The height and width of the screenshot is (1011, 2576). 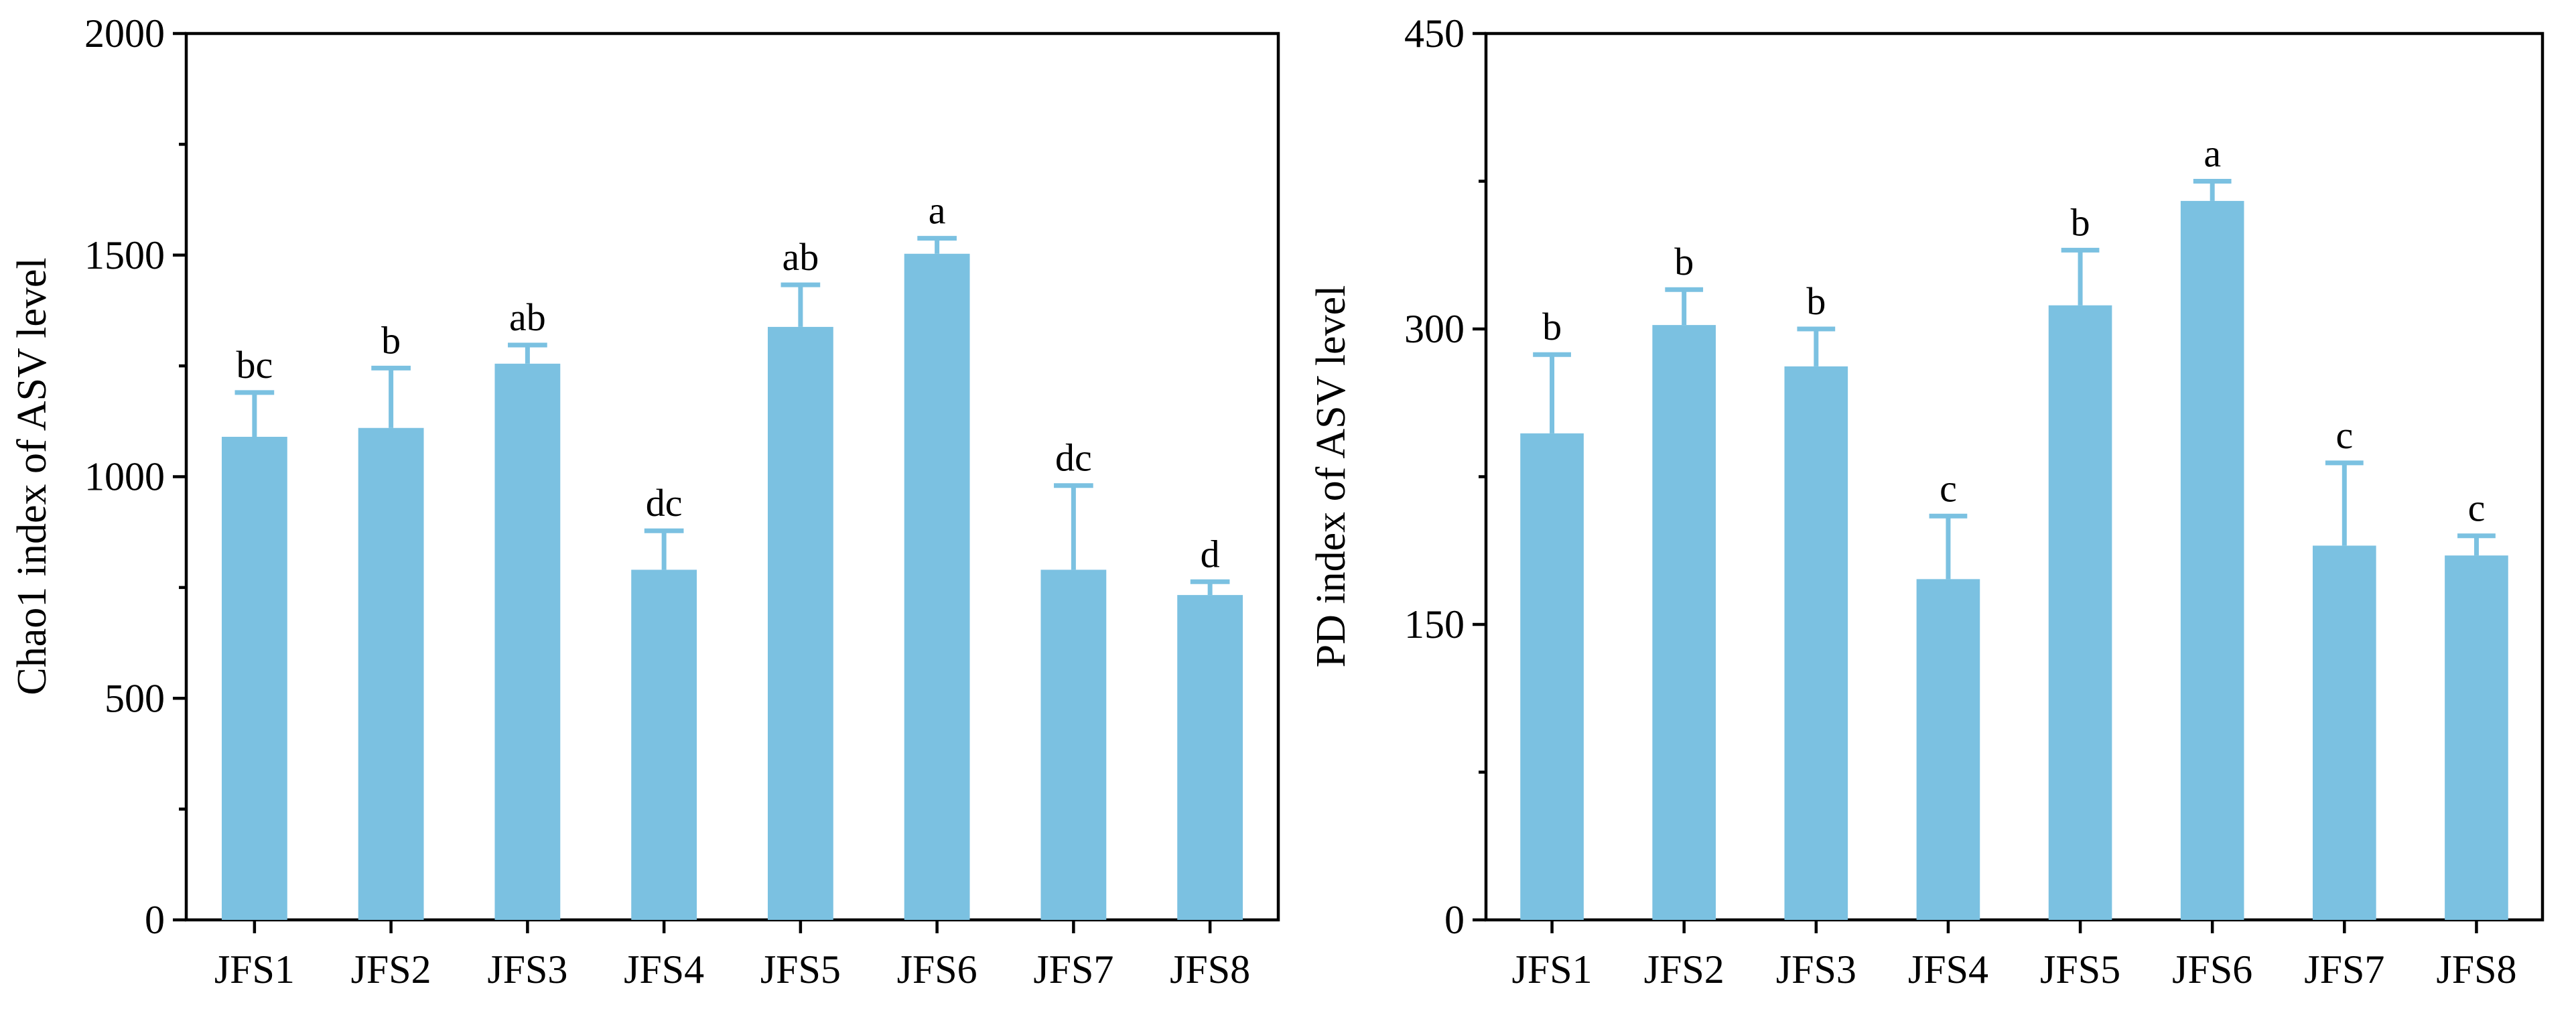 I want to click on y-tick-label: 150, so click(x=1434, y=624).